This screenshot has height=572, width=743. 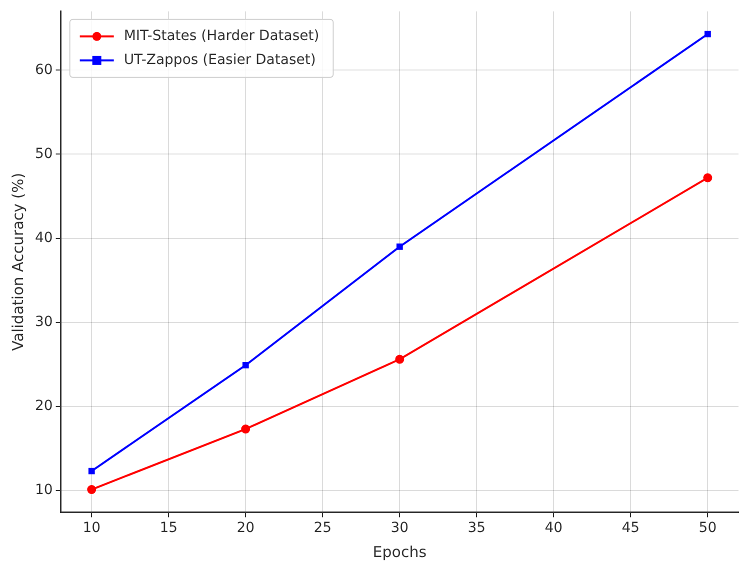 I want to click on legend-label: UT-Zappos (Easier Dataset), so click(x=220, y=60).